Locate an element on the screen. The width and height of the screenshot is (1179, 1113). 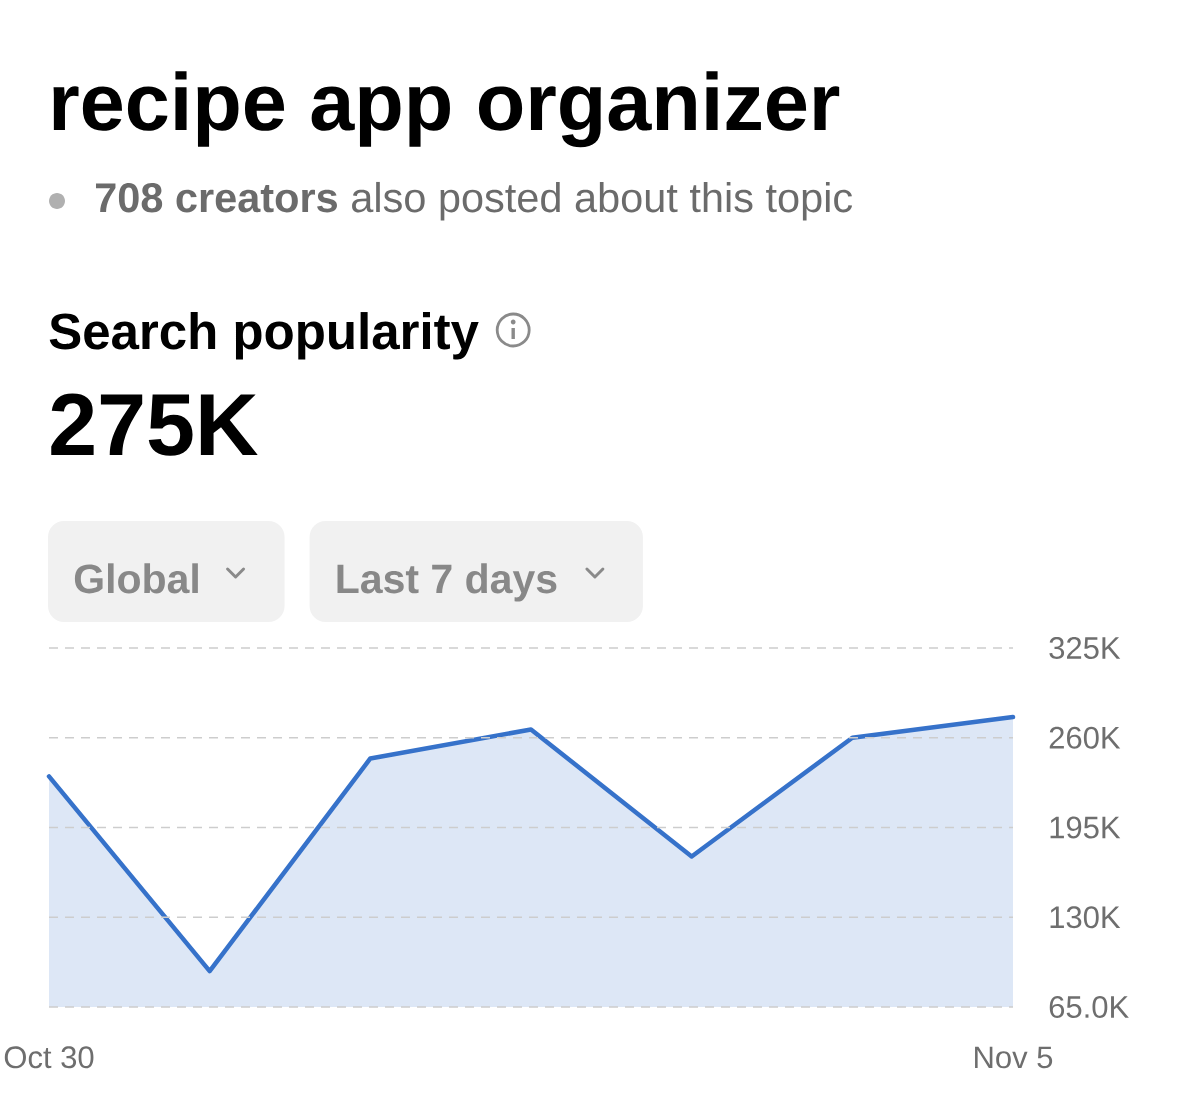
y-tick-label: 195K is located at coordinates (1085, 827).